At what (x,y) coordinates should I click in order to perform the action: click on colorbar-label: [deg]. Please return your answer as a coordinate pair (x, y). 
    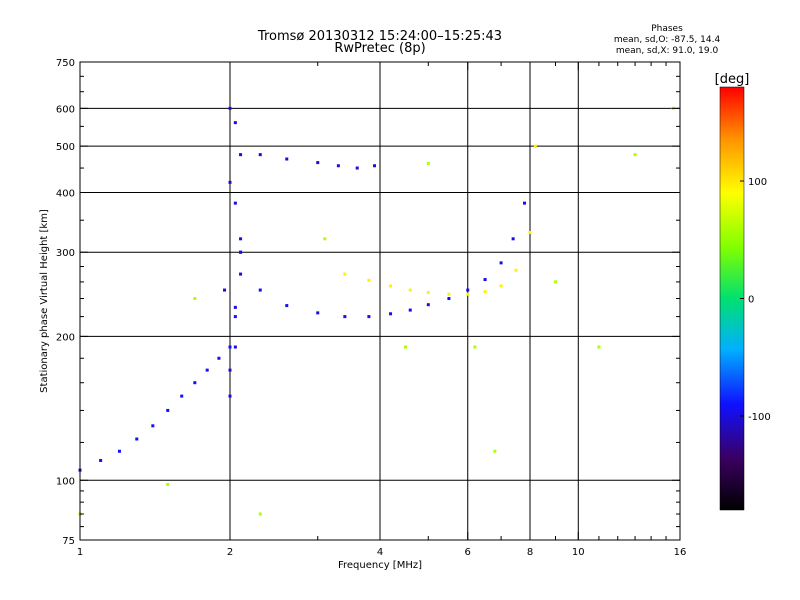
    Looking at the image, I should click on (732, 79).